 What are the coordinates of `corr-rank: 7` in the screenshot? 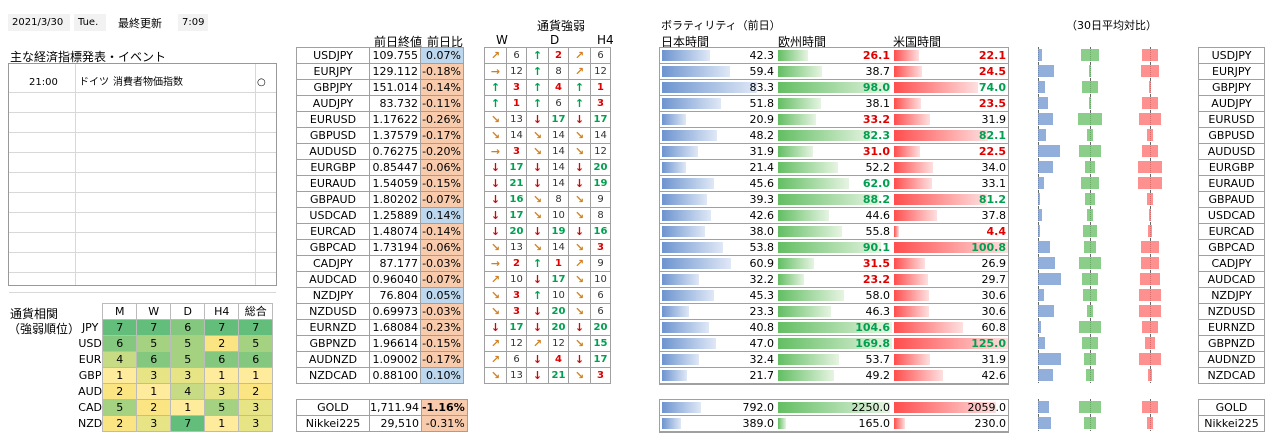 It's located at (154, 327).